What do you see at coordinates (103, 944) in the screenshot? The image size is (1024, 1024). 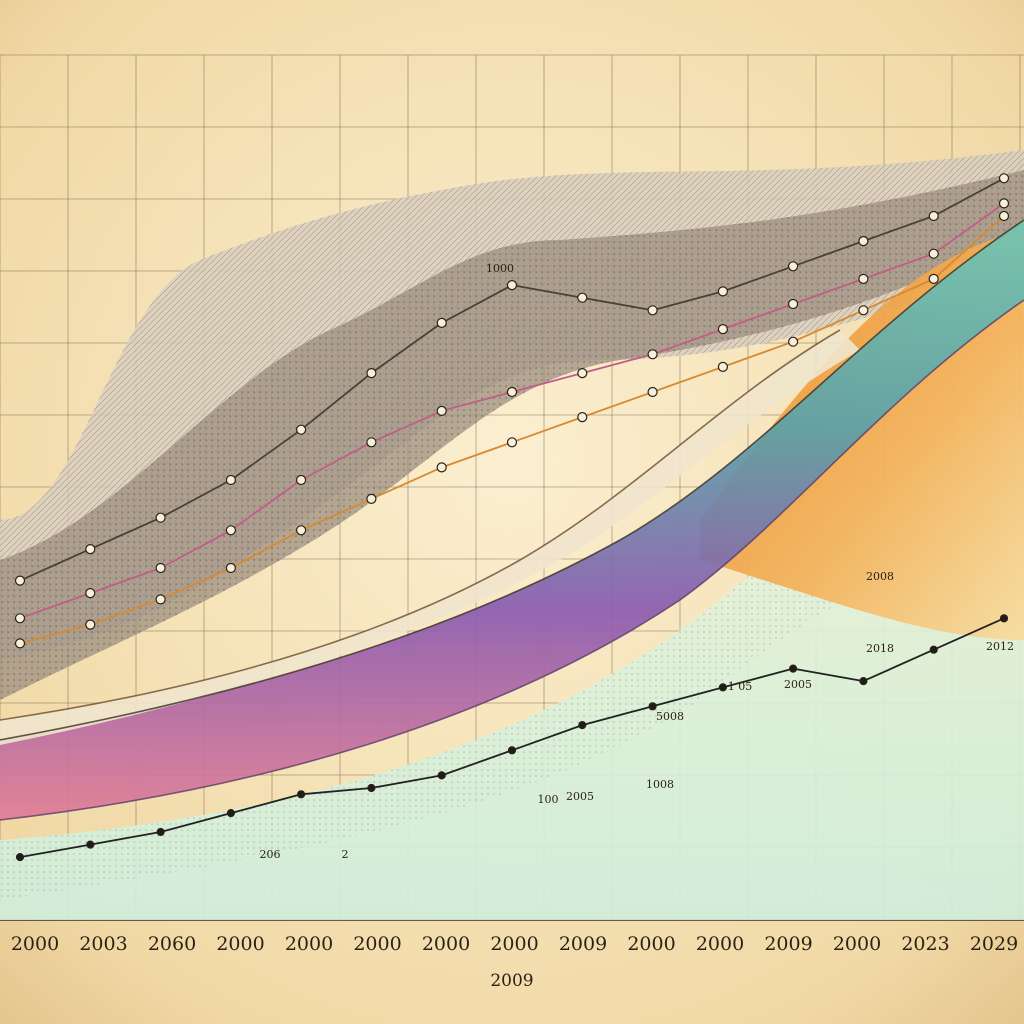 I see `x-tick-label: 2003` at bounding box center [103, 944].